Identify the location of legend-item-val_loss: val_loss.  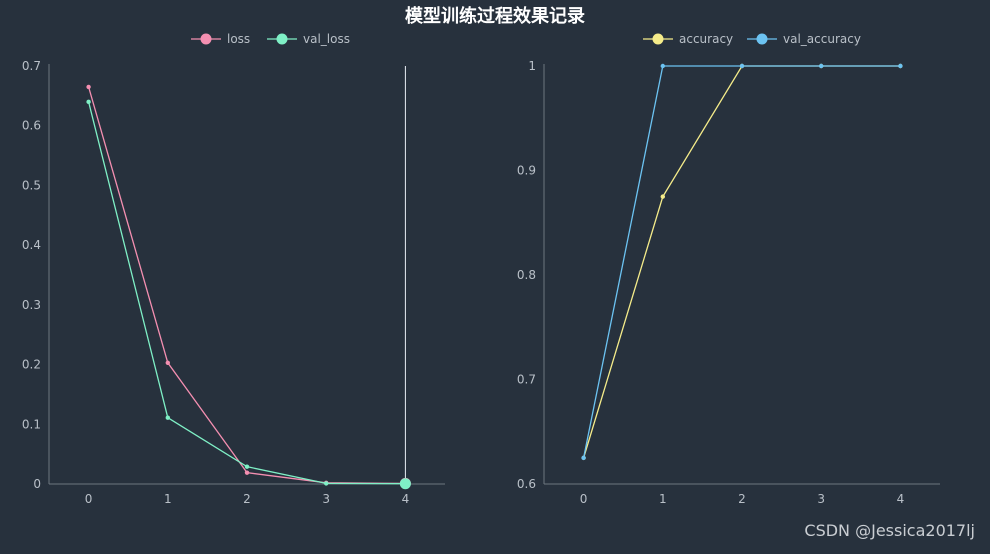
(308, 39).